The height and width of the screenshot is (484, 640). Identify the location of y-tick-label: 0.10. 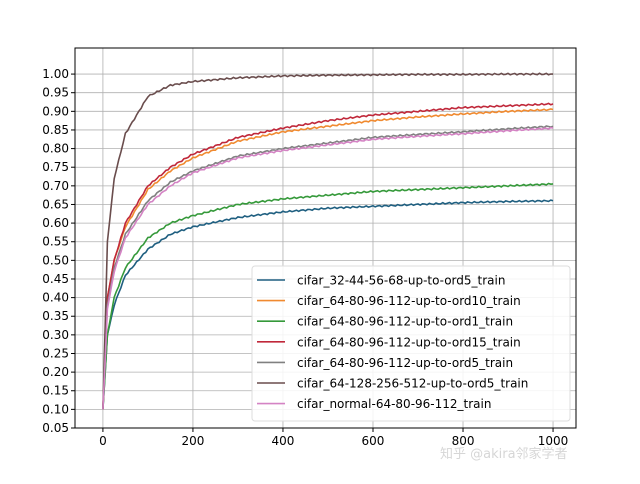
(55, 409).